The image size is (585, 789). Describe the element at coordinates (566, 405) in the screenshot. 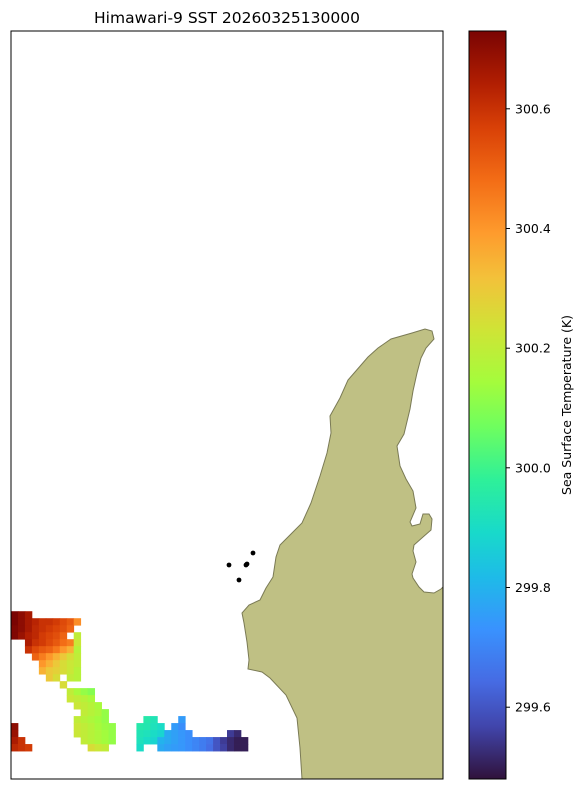

I see `colorbar-label: Sea Surface Temperature (K)` at that location.